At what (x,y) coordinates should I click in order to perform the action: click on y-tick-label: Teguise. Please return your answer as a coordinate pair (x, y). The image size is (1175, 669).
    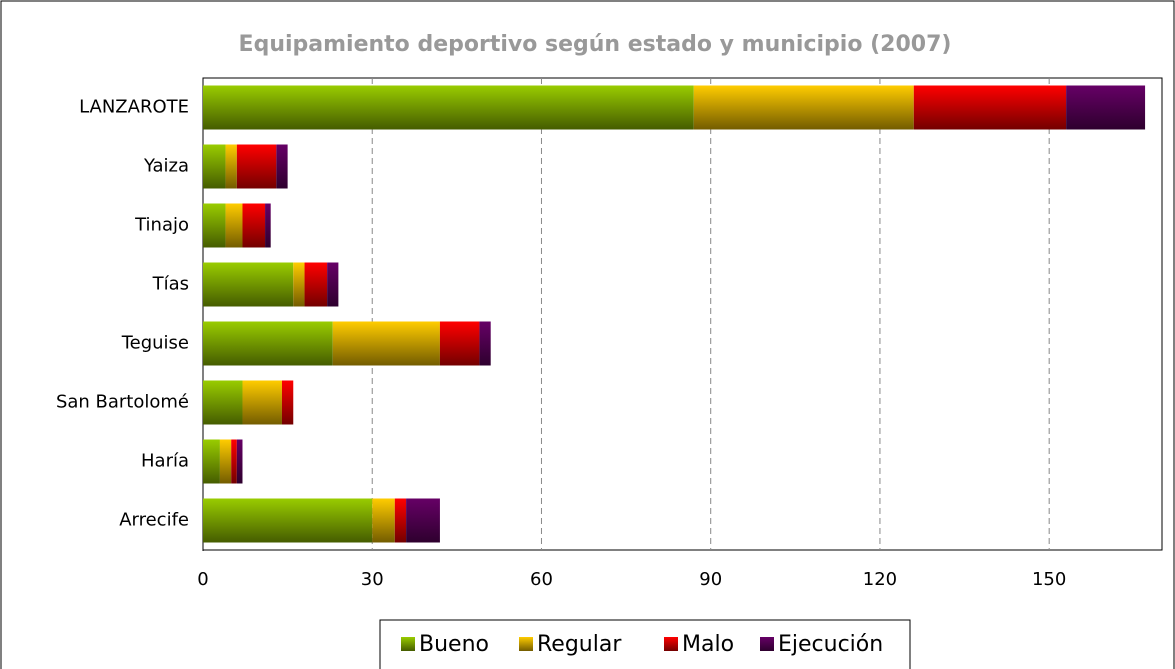
    Looking at the image, I should click on (155, 343).